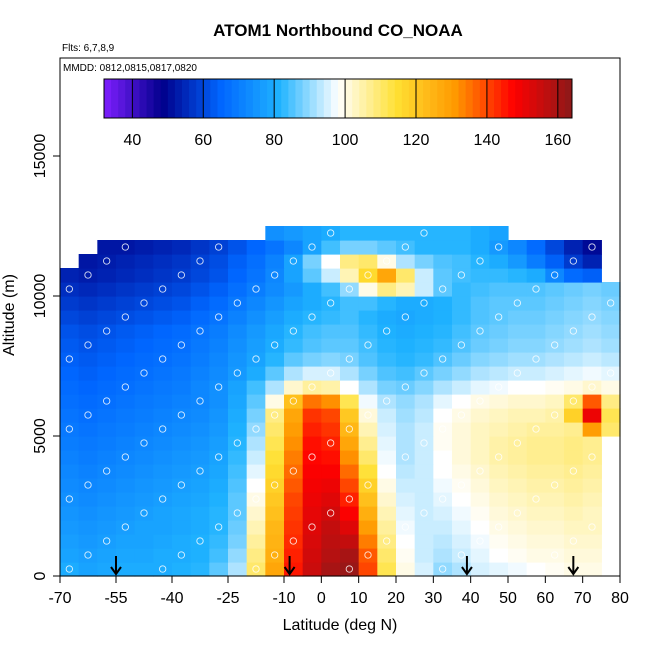  What do you see at coordinates (345, 140) in the screenshot?
I see `colorbar-tick-label: 100` at bounding box center [345, 140].